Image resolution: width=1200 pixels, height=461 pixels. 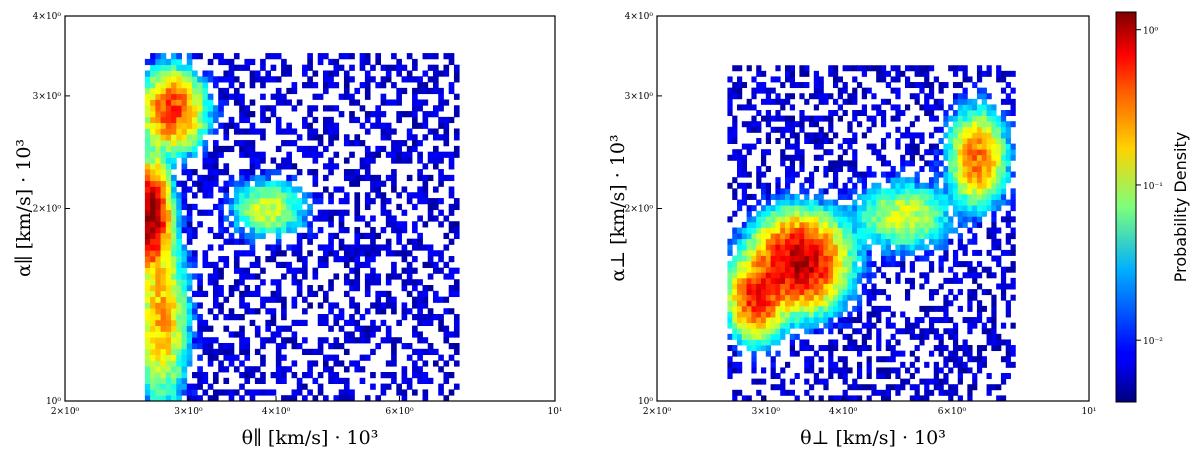 I want to click on colorbar-label: Probability Density, so click(x=1180, y=207).